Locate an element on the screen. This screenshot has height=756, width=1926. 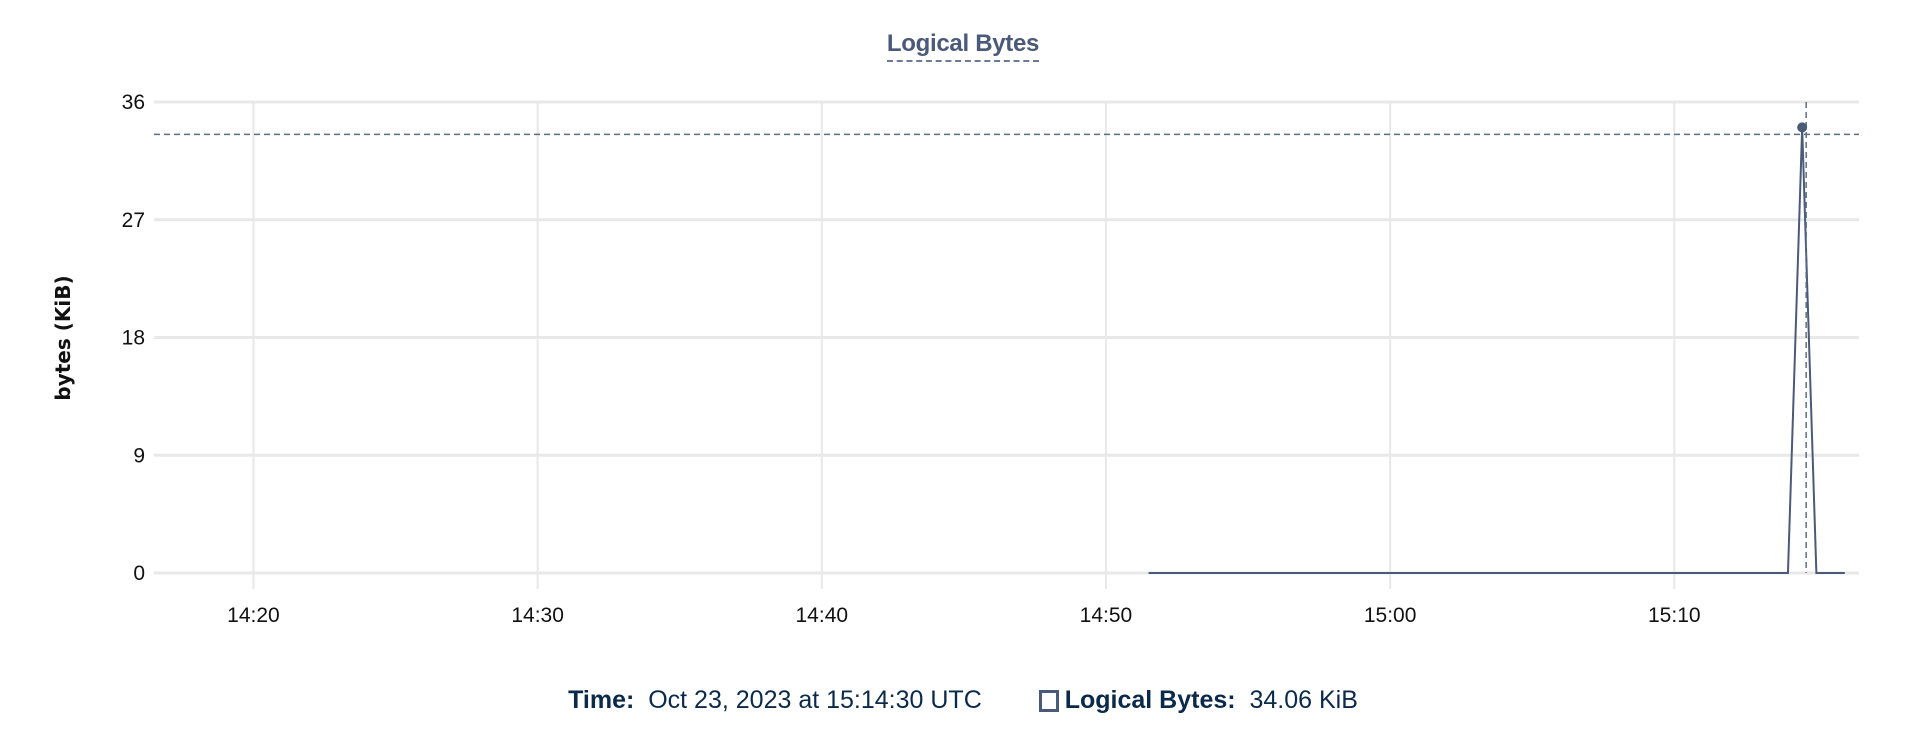
y-tick-label: 9 is located at coordinates (139, 455).